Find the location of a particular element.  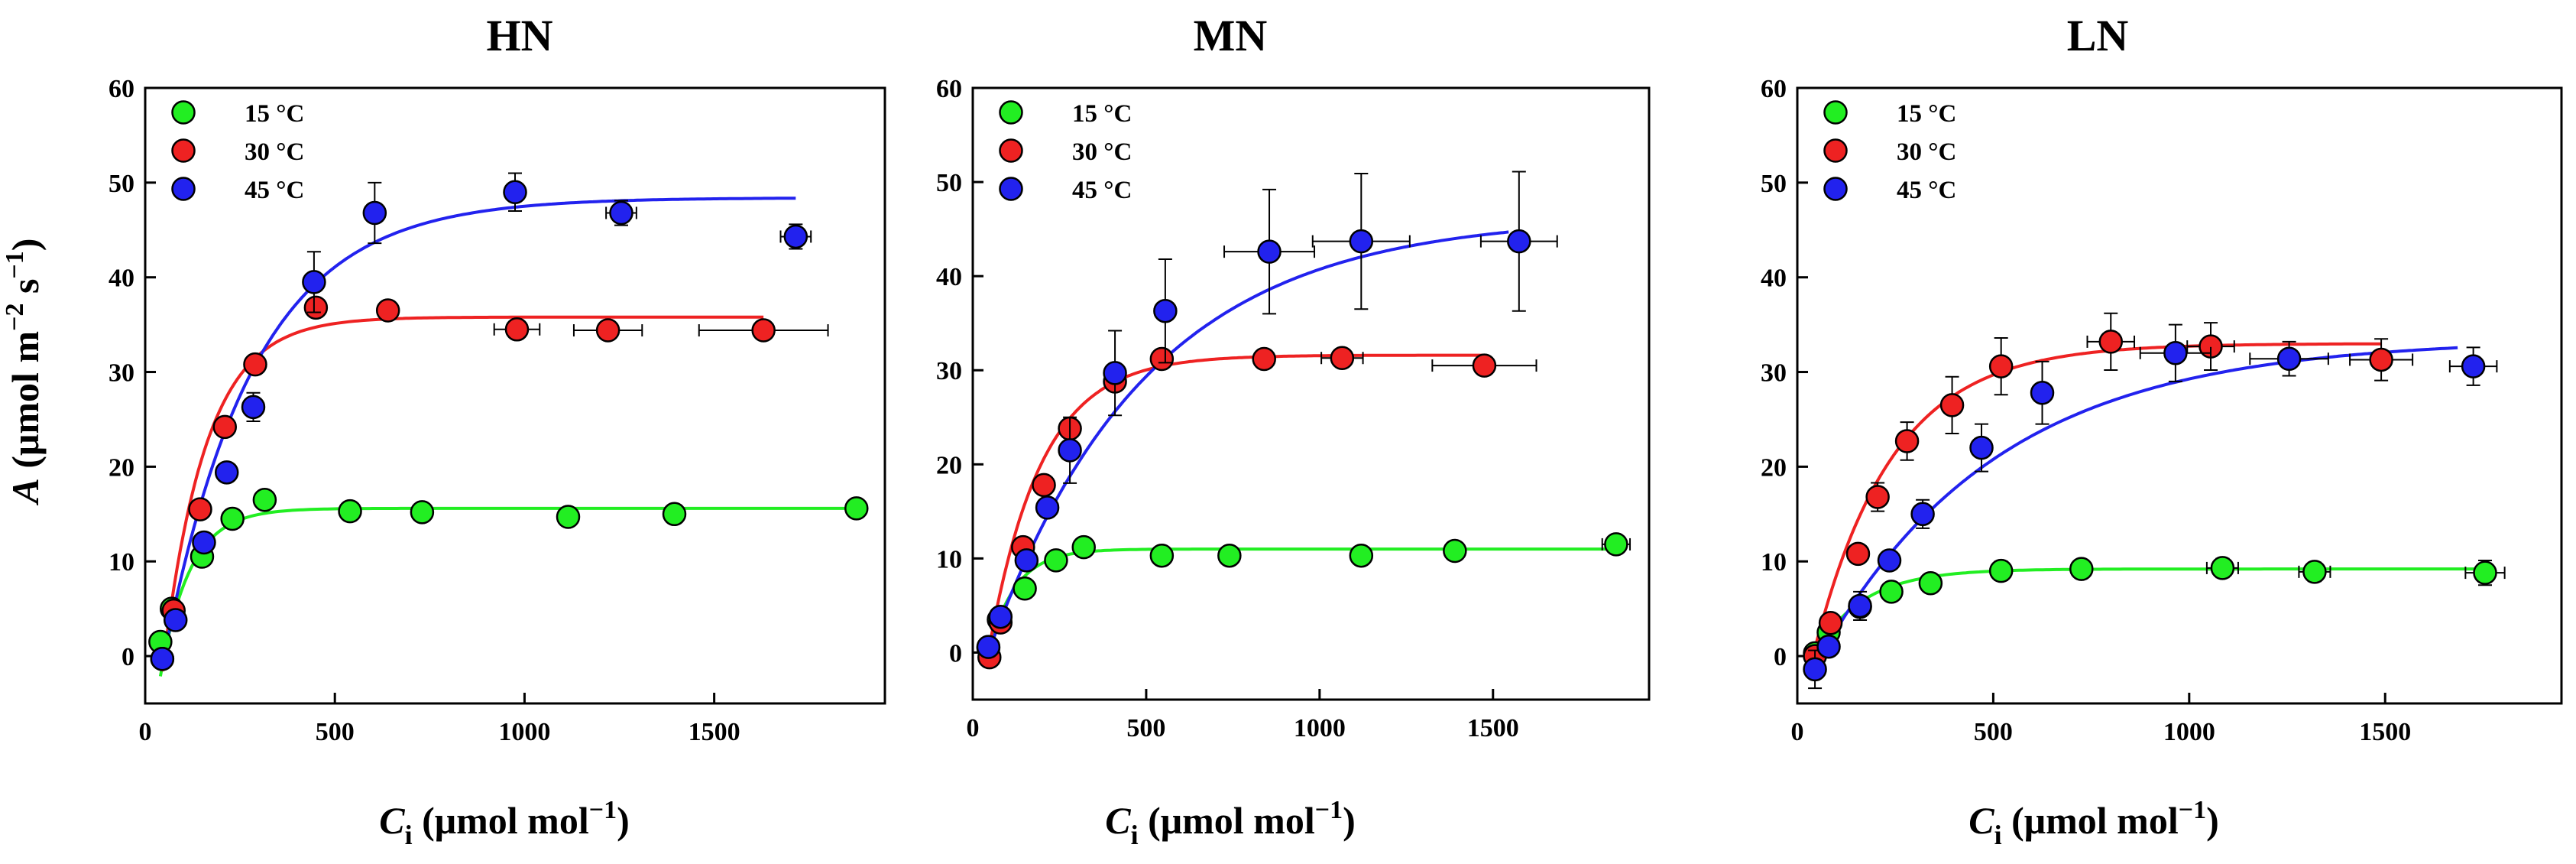

x-axis-label: Ci (μmol mol−1) is located at coordinates (1231, 823).